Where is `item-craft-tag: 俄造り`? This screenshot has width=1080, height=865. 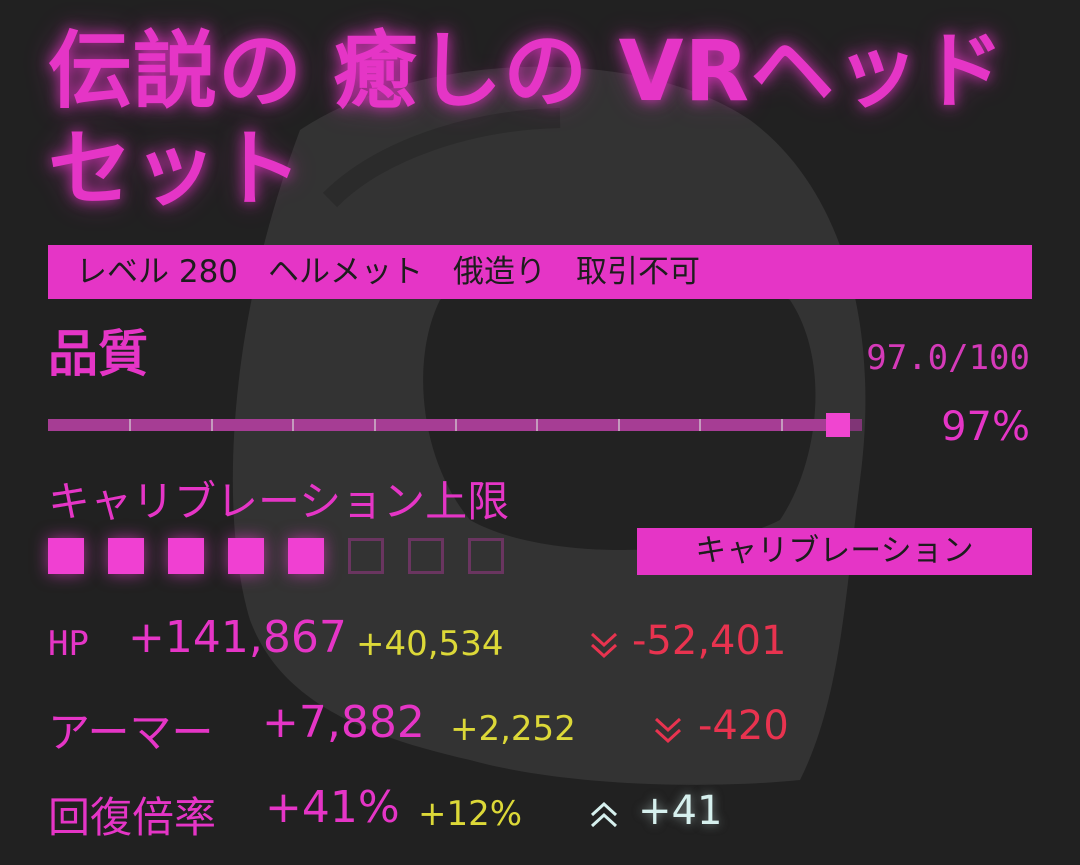 item-craft-tag: 俄造り is located at coordinates (500, 272).